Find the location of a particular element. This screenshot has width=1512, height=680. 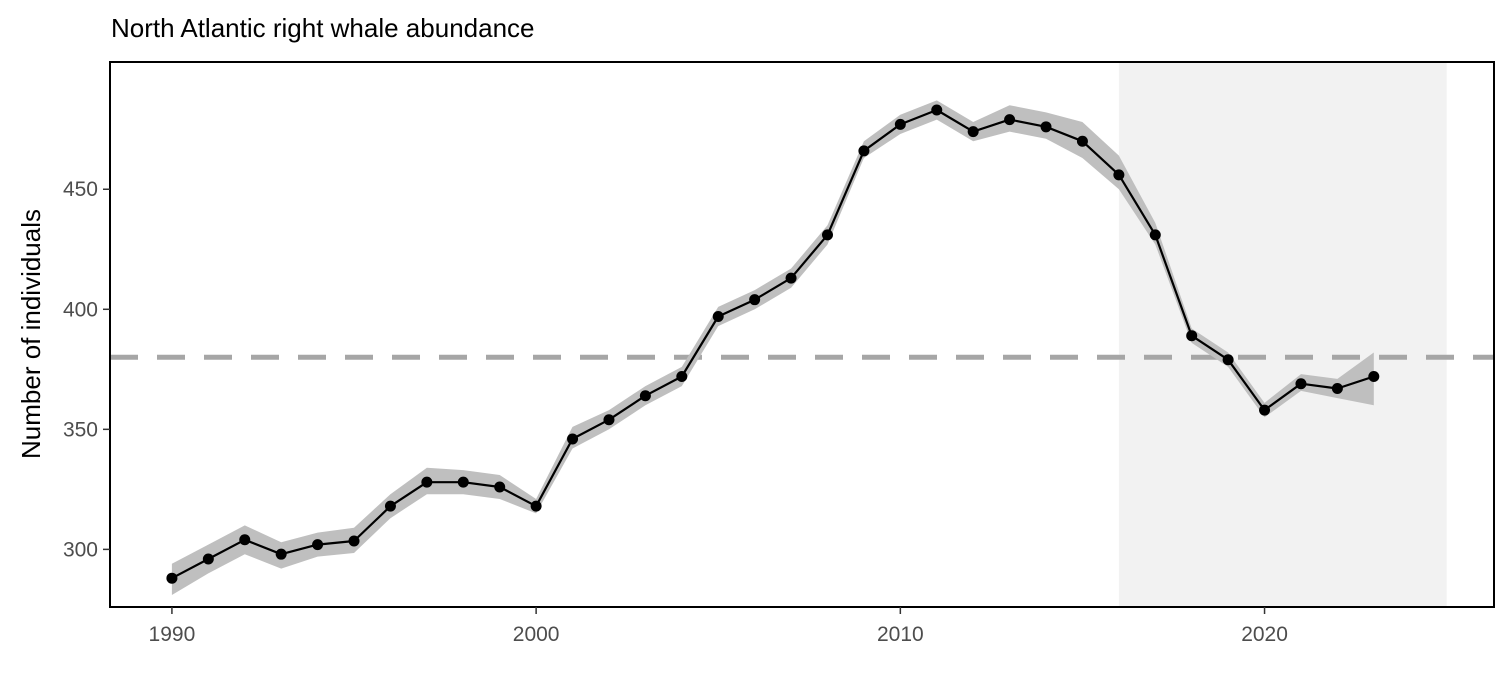

data-point-2018 is located at coordinates (1192, 336).